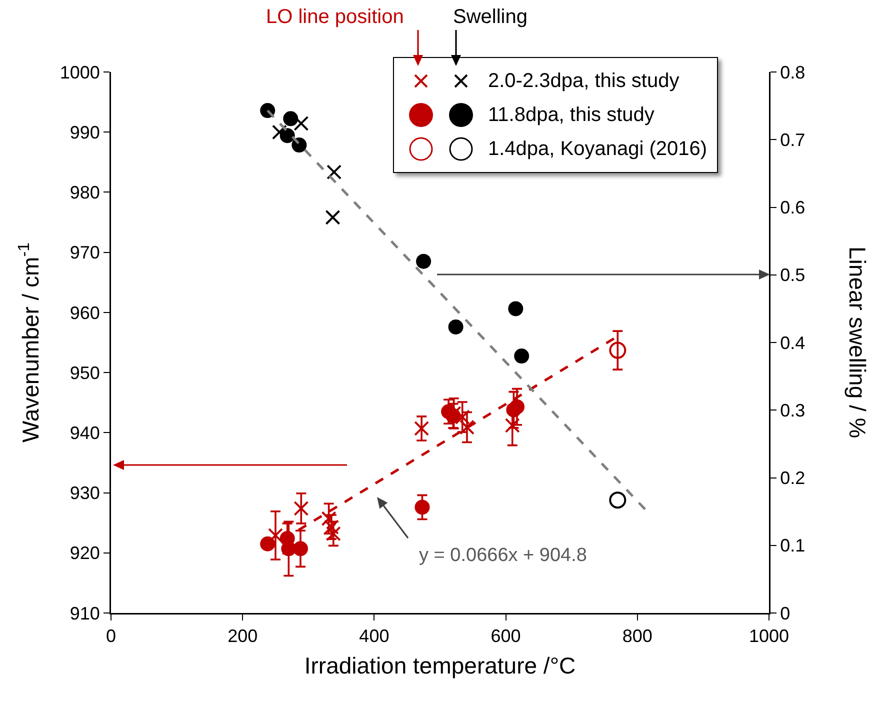  Describe the element at coordinates (85, 132) in the screenshot. I see `y-tick-label: 990` at that location.